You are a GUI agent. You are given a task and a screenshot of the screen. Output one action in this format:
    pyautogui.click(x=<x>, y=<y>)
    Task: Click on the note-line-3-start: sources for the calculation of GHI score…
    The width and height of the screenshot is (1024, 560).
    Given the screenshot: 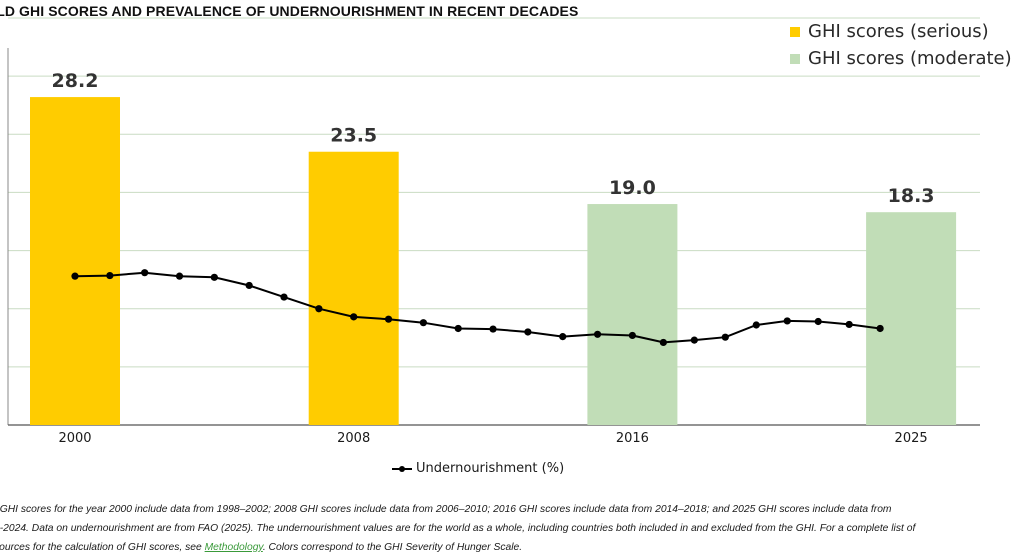 What is the action you would take?
    pyautogui.click(x=102, y=547)
    